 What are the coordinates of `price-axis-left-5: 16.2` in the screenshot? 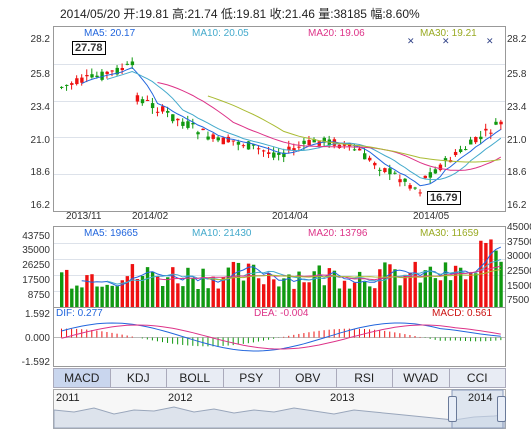 It's located at (40, 205).